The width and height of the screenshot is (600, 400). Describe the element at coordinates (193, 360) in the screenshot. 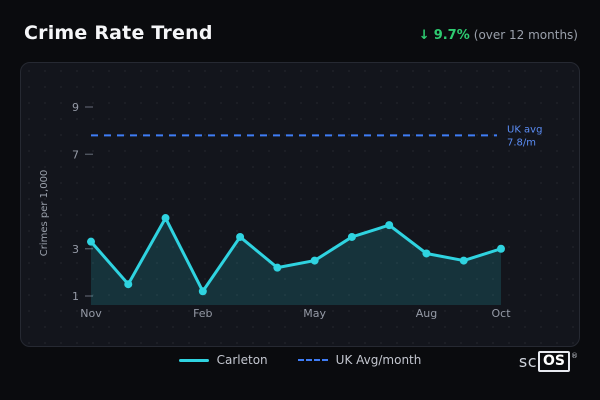

I see `carleton-line-swatch-icon` at that location.